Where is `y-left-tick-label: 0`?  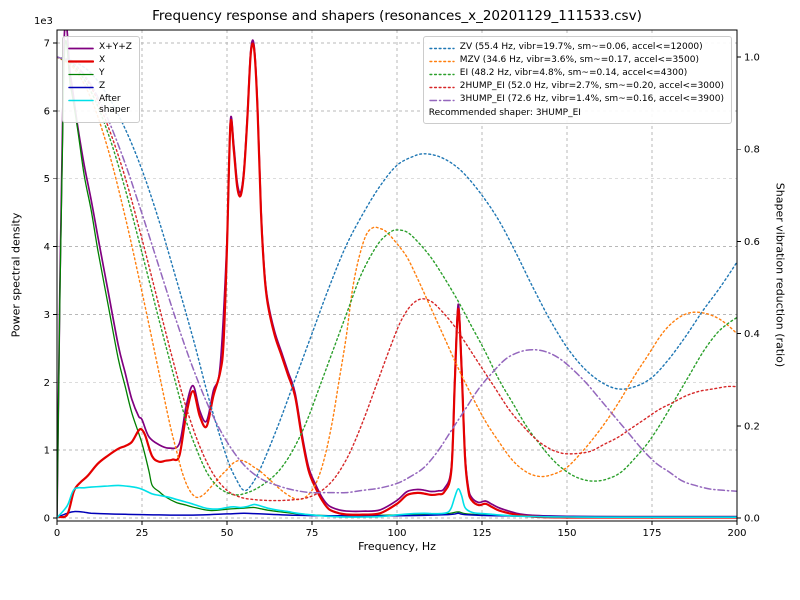
y-left-tick-label: 0 is located at coordinates (47, 519).